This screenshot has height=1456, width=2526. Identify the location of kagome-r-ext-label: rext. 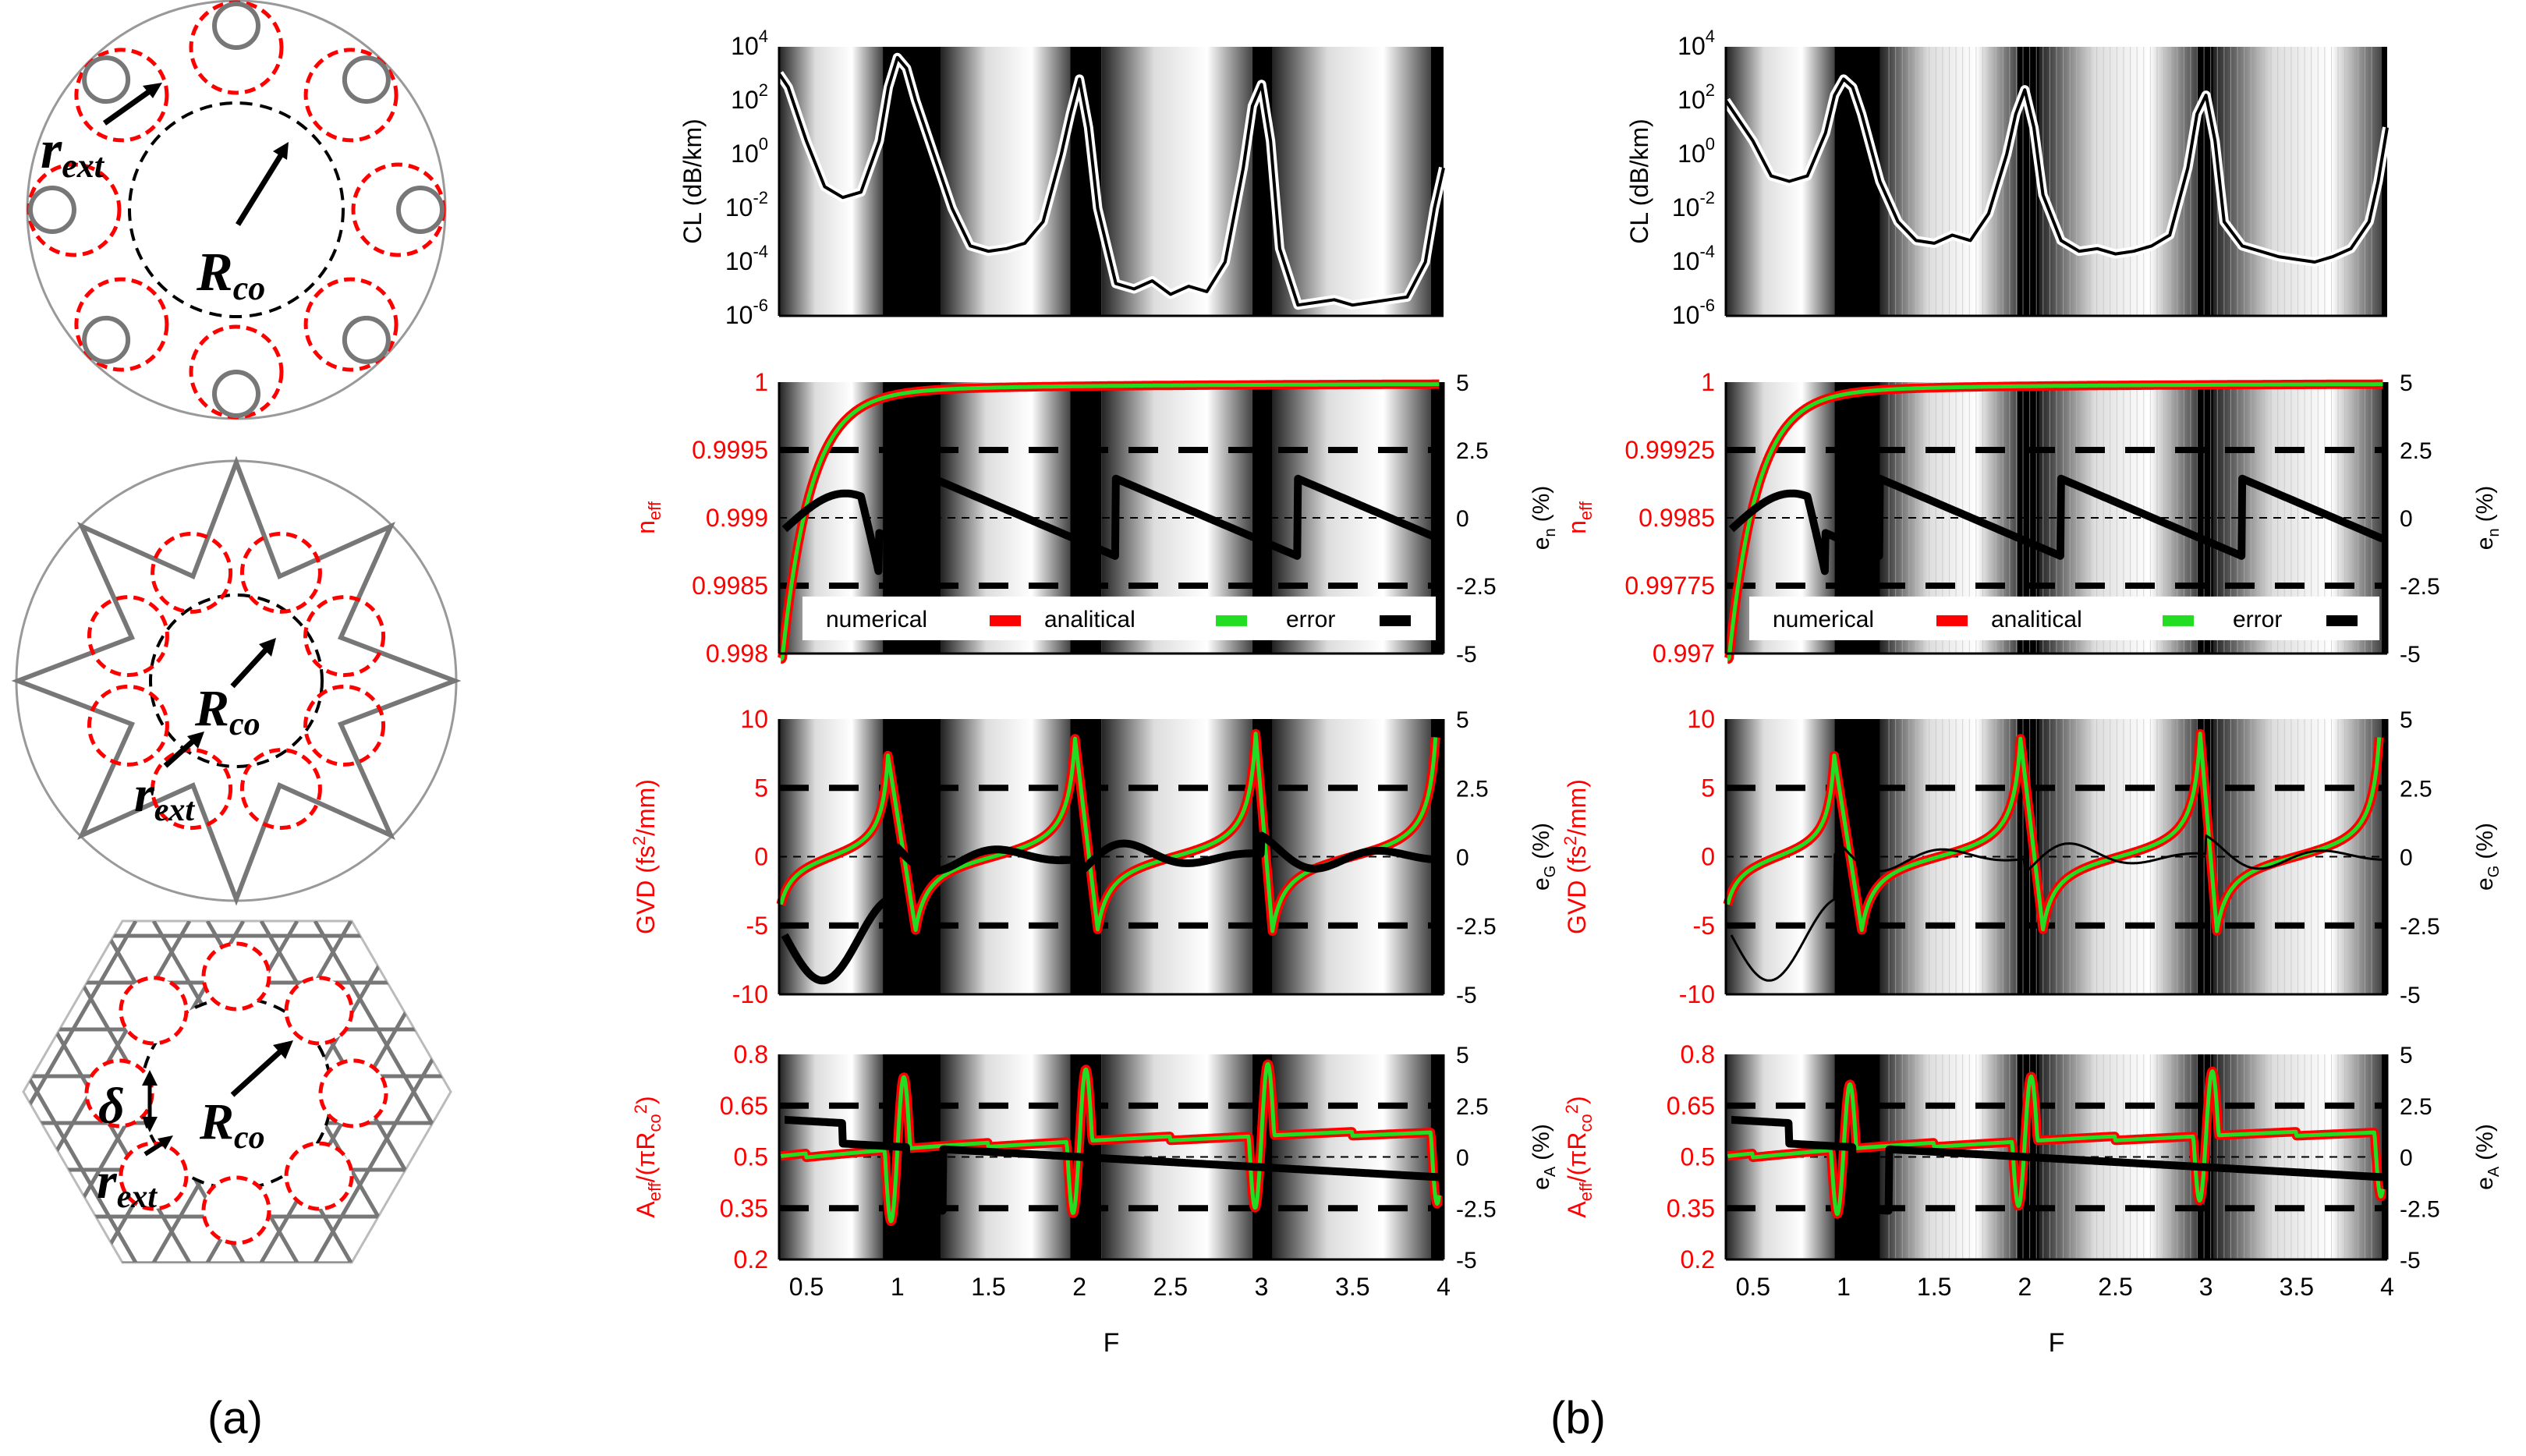
(127, 1184).